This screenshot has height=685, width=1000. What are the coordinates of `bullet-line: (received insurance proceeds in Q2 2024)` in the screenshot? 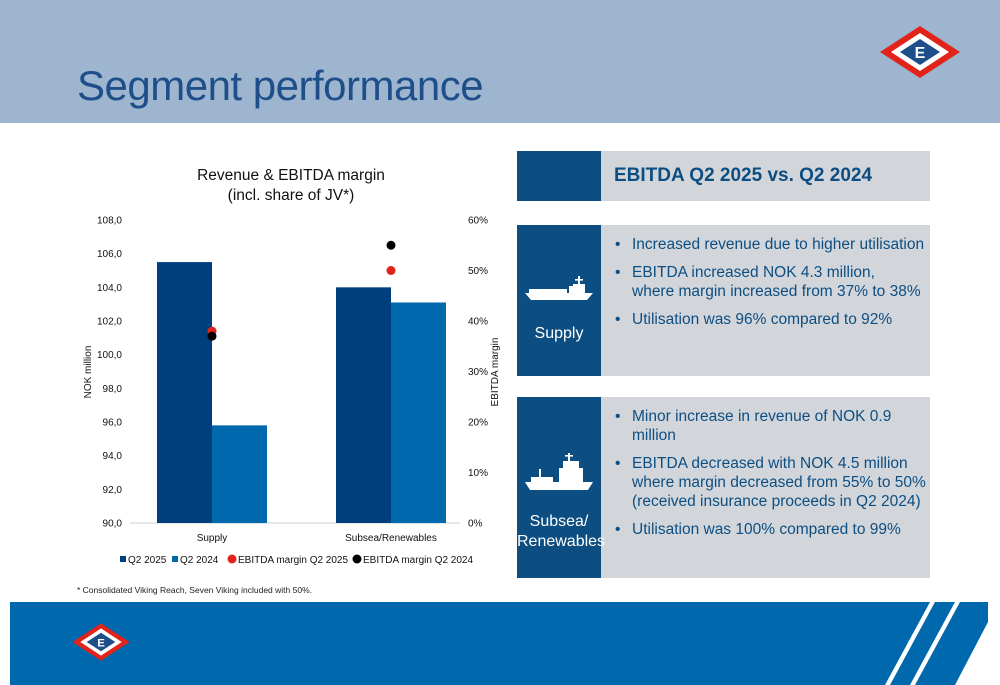 It's located at (776, 501).